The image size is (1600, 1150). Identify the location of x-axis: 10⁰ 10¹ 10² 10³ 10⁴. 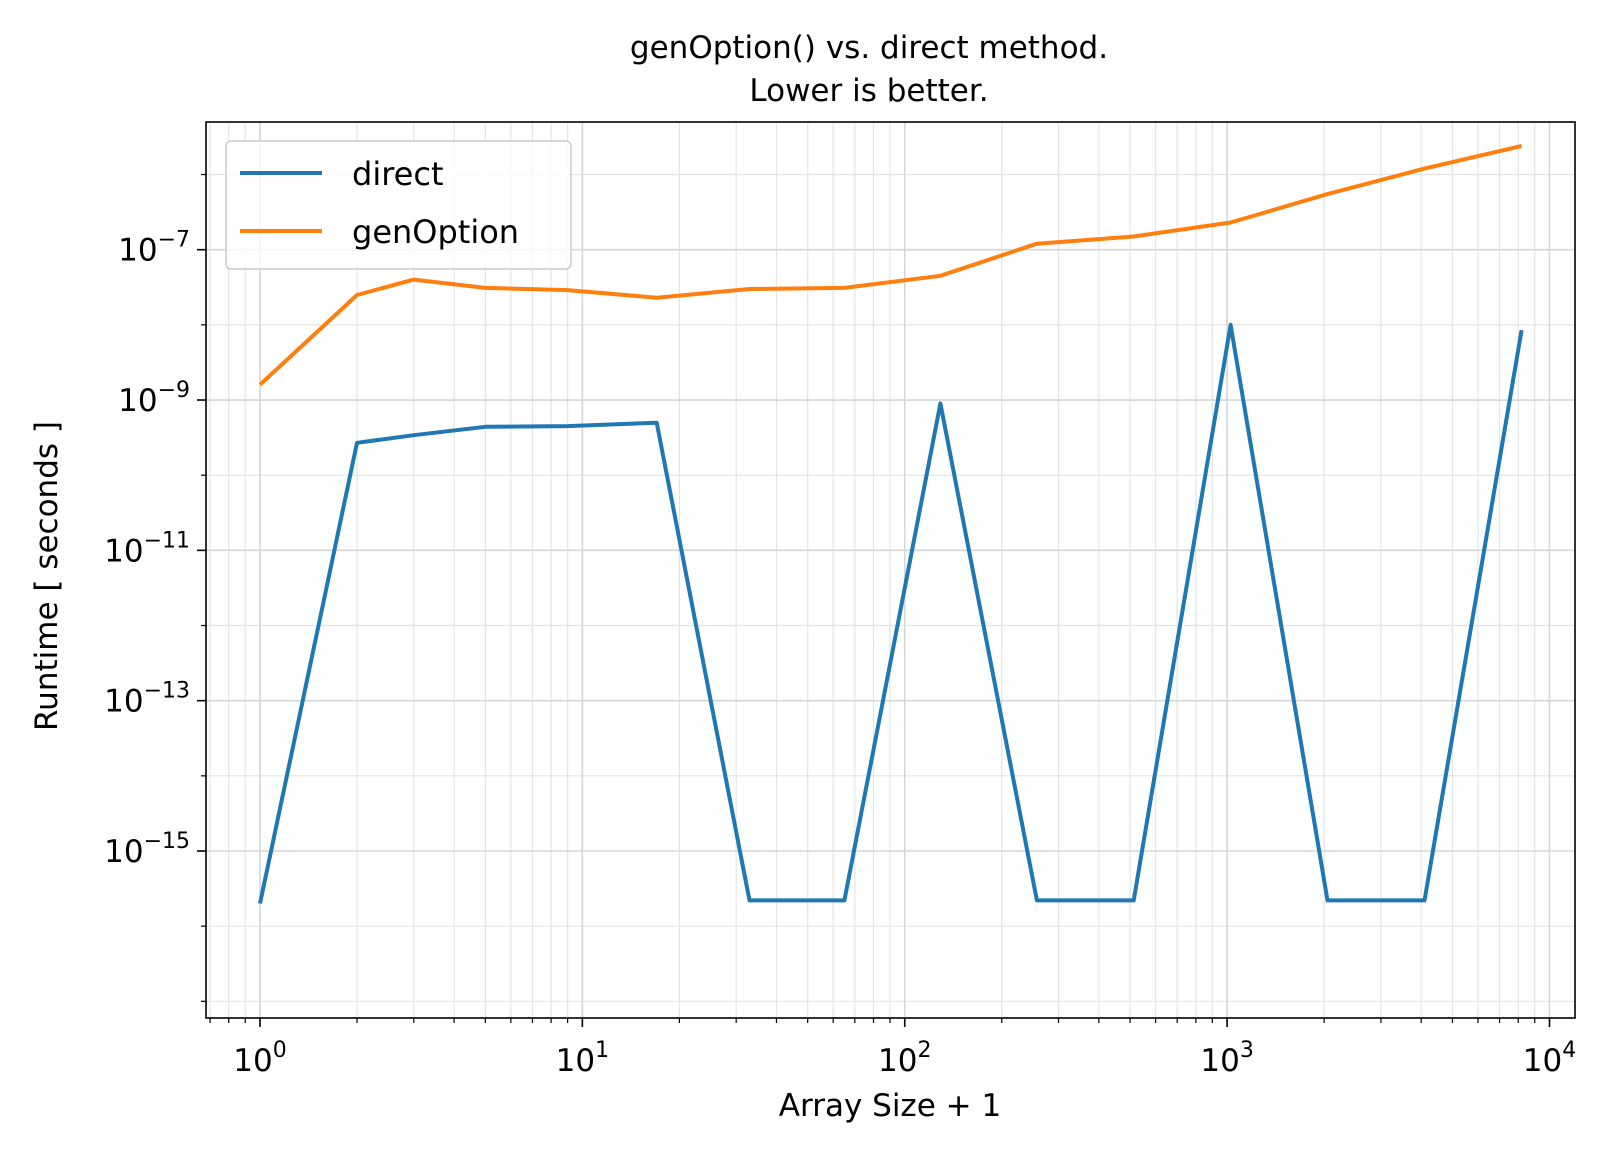
(892, 1048).